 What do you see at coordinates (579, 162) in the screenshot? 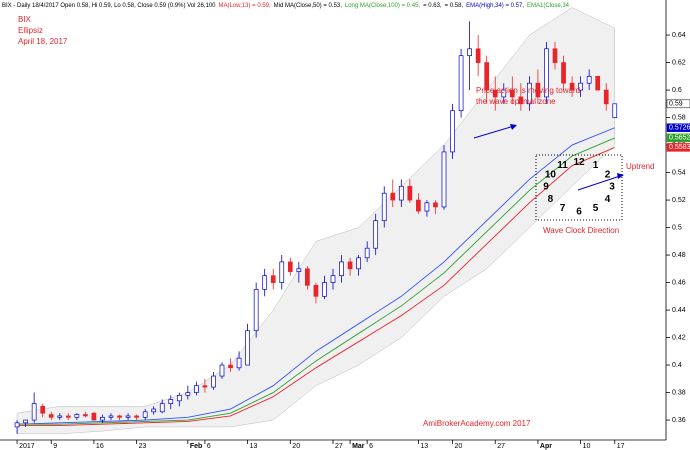
I see `clock-number: 12` at bounding box center [579, 162].